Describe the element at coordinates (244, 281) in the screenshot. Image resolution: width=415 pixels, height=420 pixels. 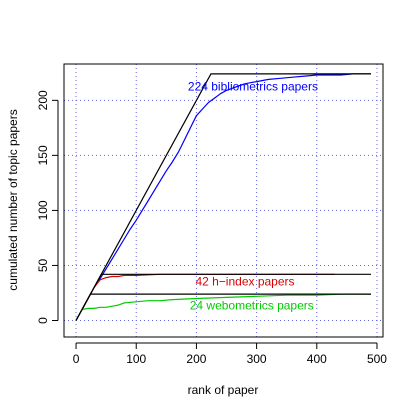
I see `annotation-label-1: 42 h−index papers` at that location.